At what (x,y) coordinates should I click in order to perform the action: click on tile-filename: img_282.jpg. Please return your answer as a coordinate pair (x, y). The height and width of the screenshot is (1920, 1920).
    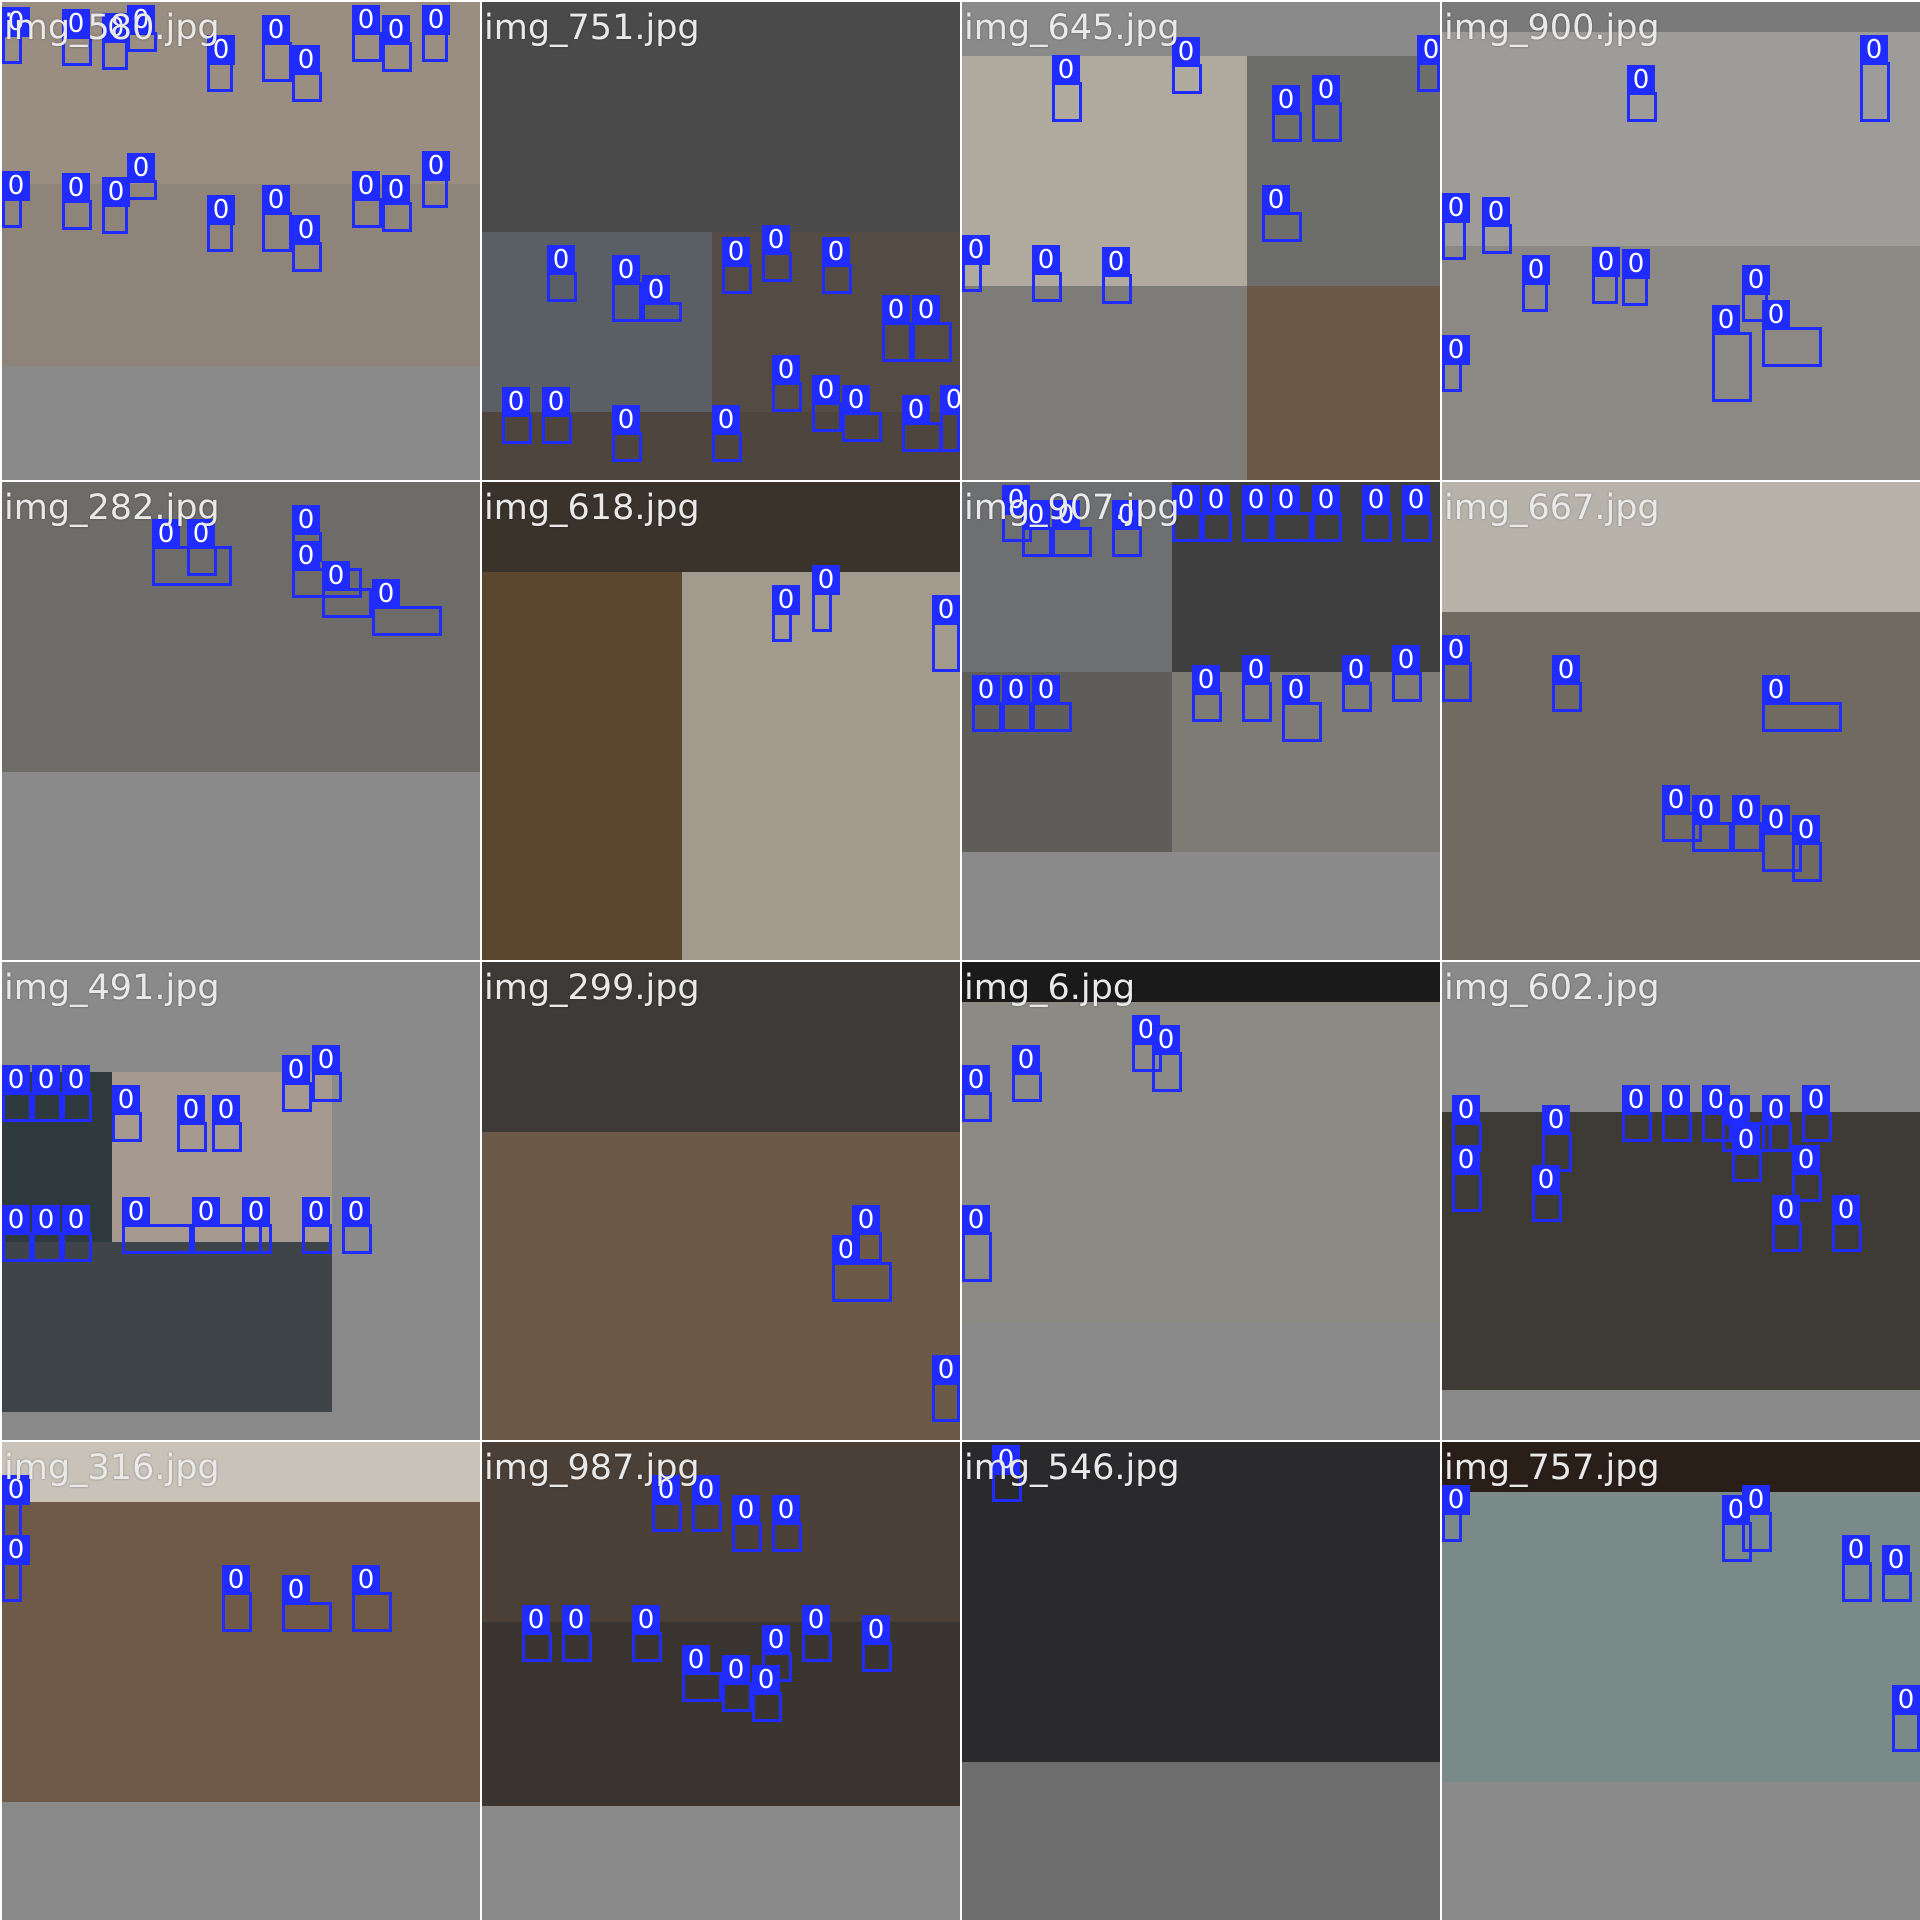
    Looking at the image, I should click on (112, 508).